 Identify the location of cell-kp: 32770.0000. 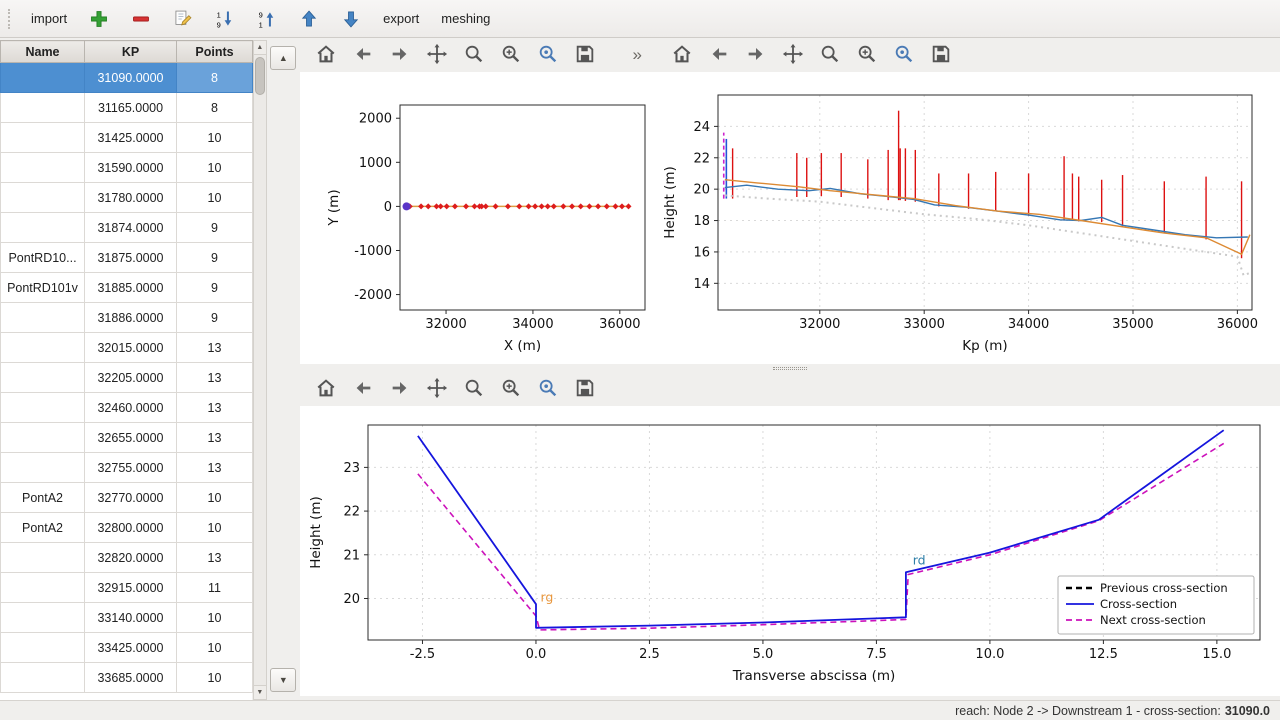
(130, 497).